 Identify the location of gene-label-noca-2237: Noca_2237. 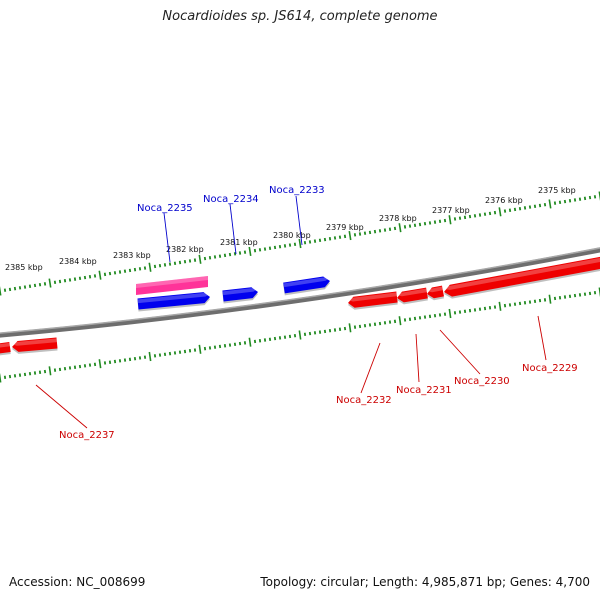
(87, 435).